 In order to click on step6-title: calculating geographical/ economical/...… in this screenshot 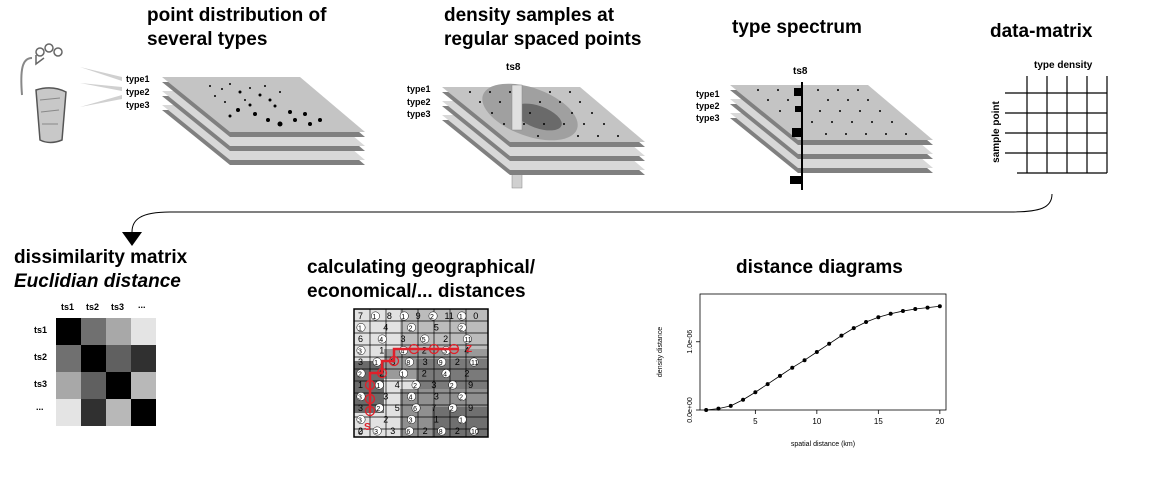, I will do `click(421, 279)`.